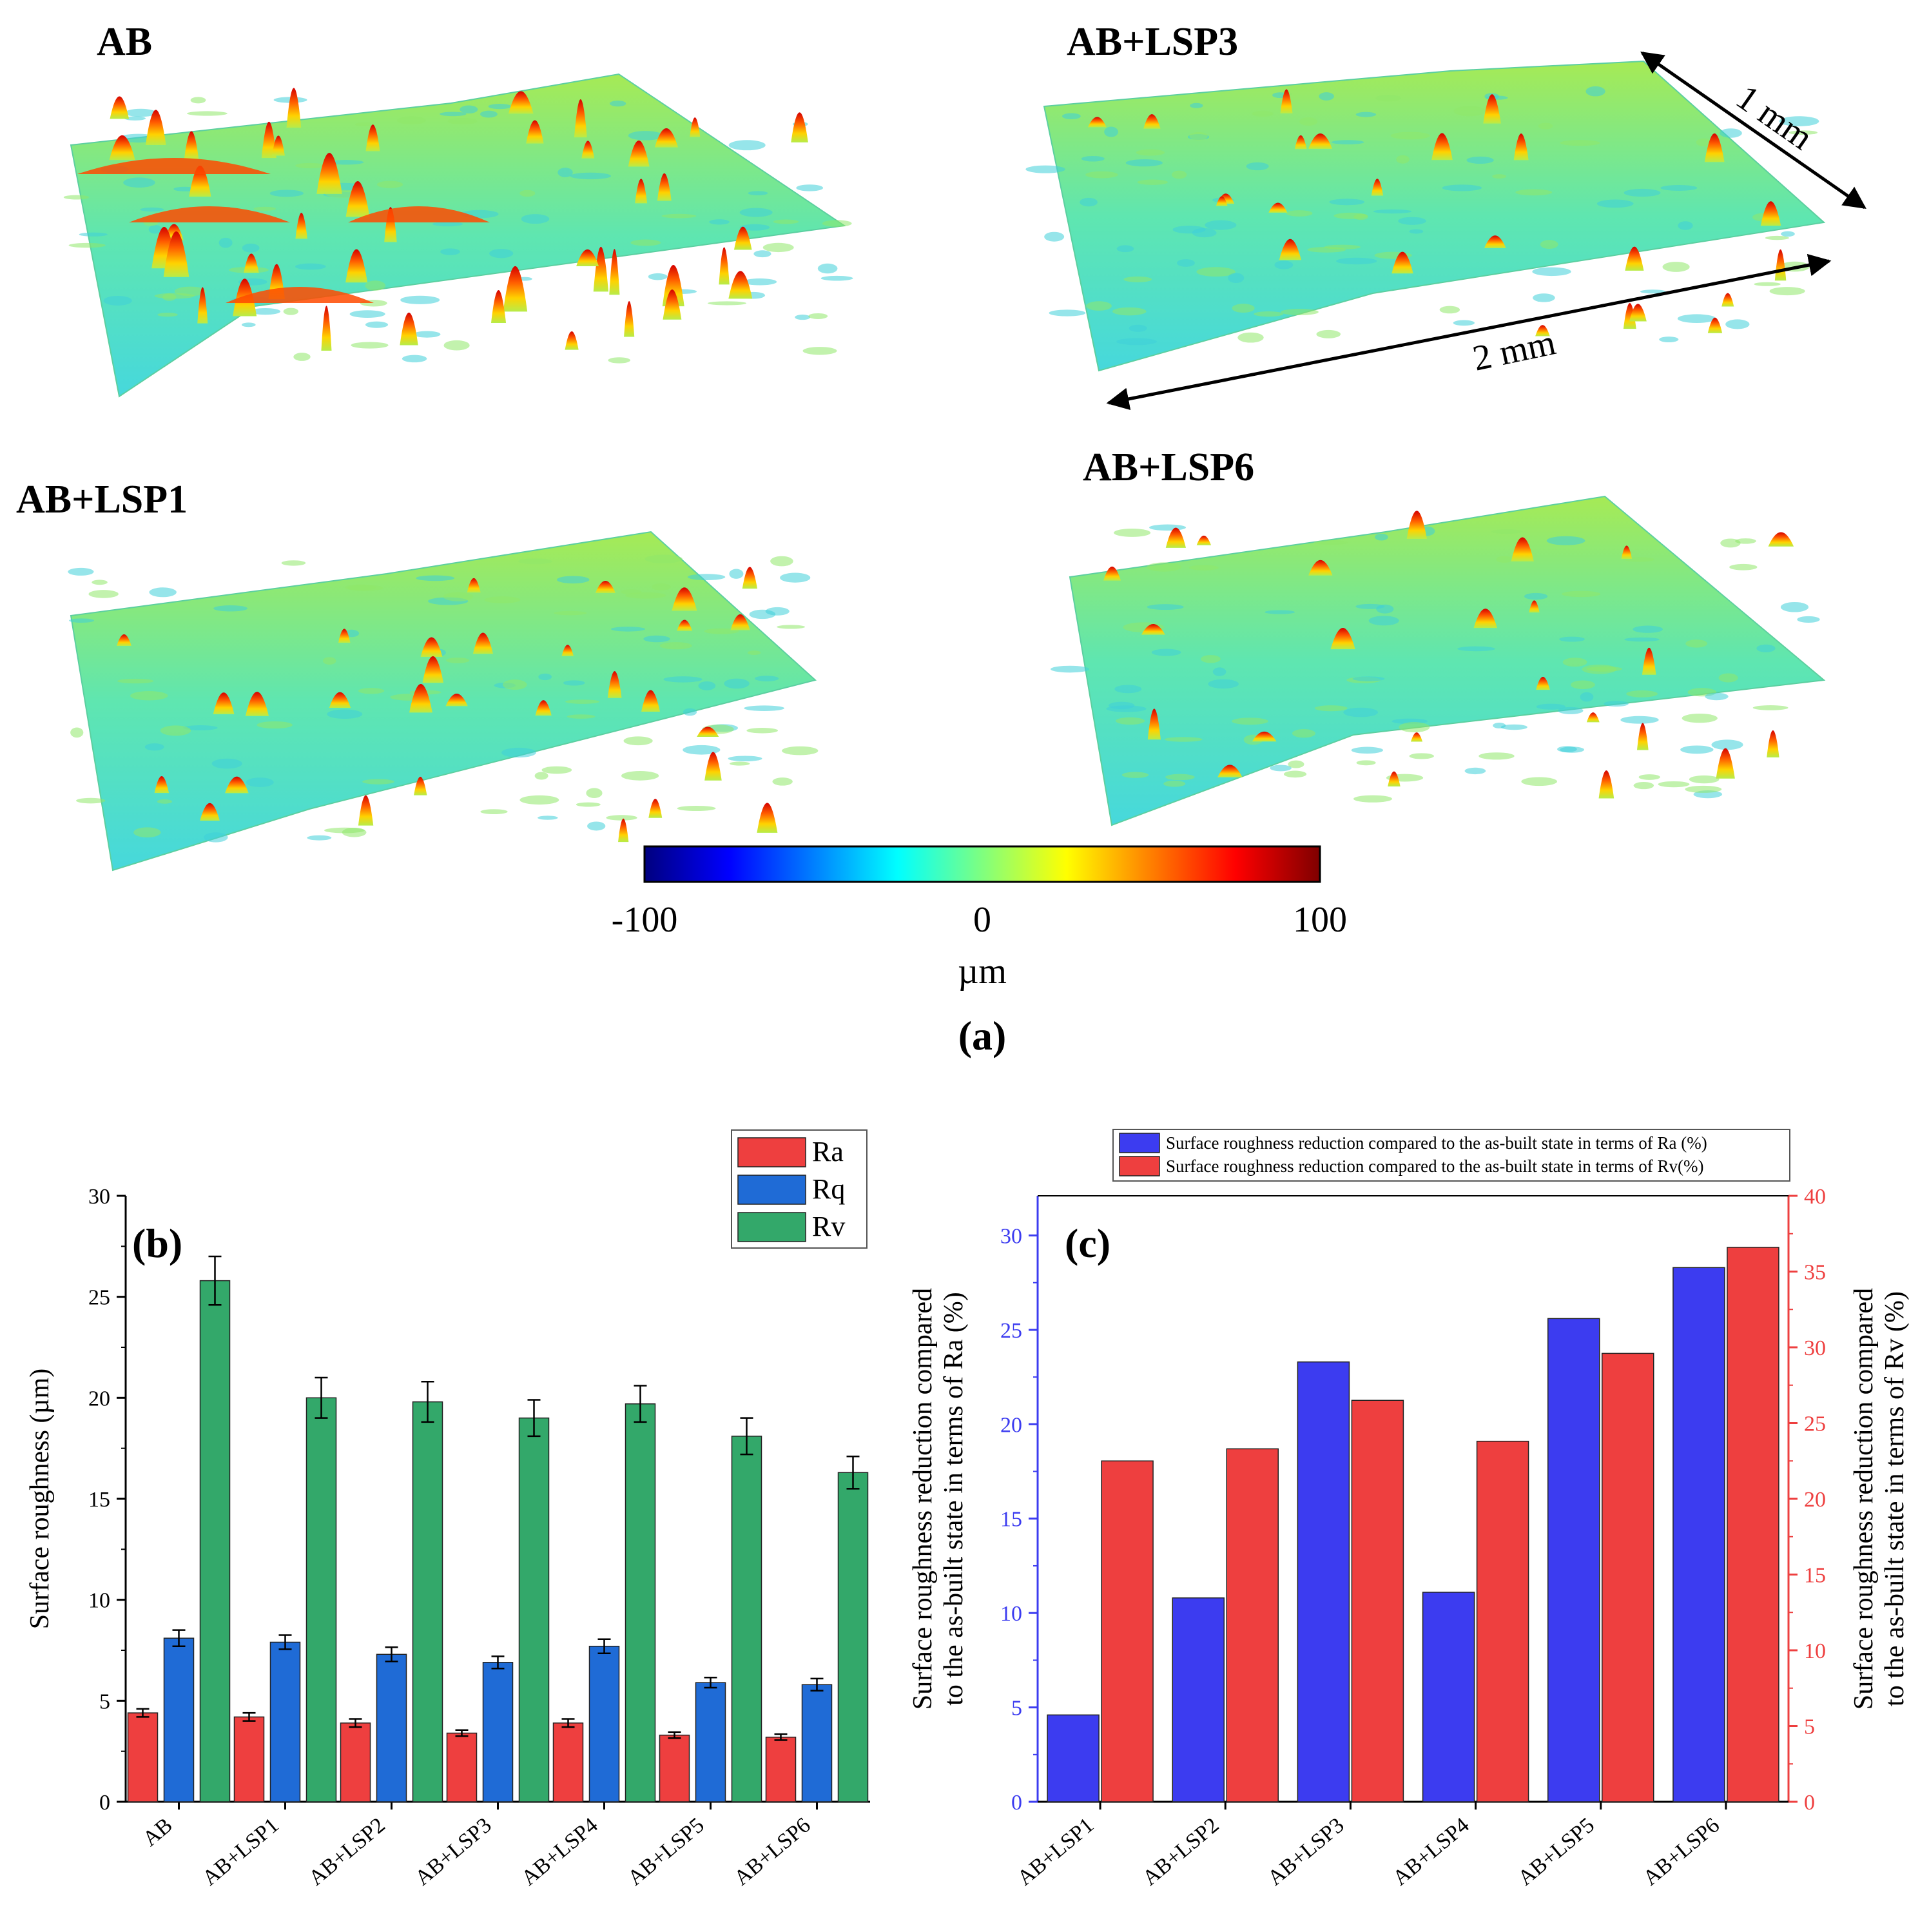  I want to click on x-tick-label: AB+LSP6, so click(1681, 1852).